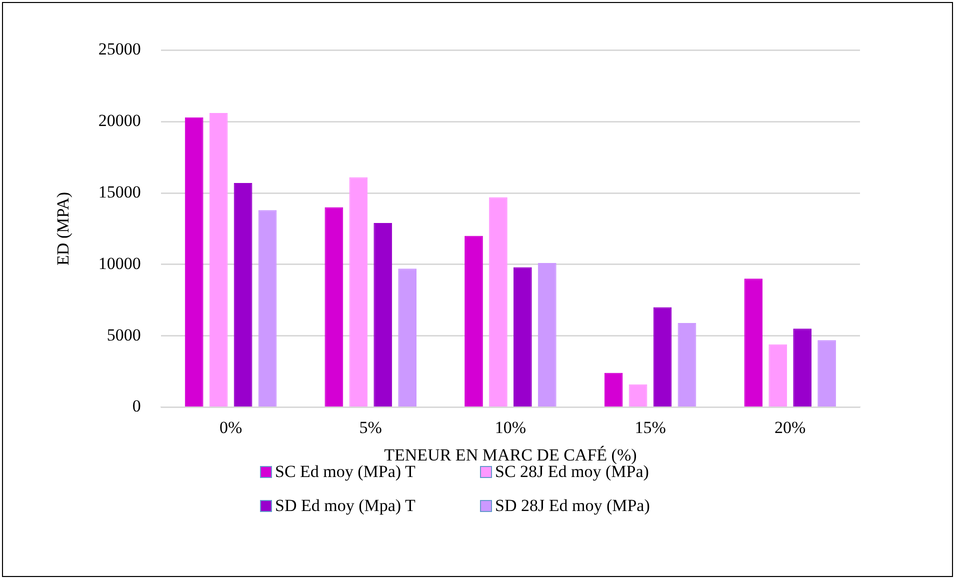 This screenshot has width=957, height=581. I want to click on x-axis-title: TENEUR EN MARC DE CAFÉ (%), so click(510, 454).